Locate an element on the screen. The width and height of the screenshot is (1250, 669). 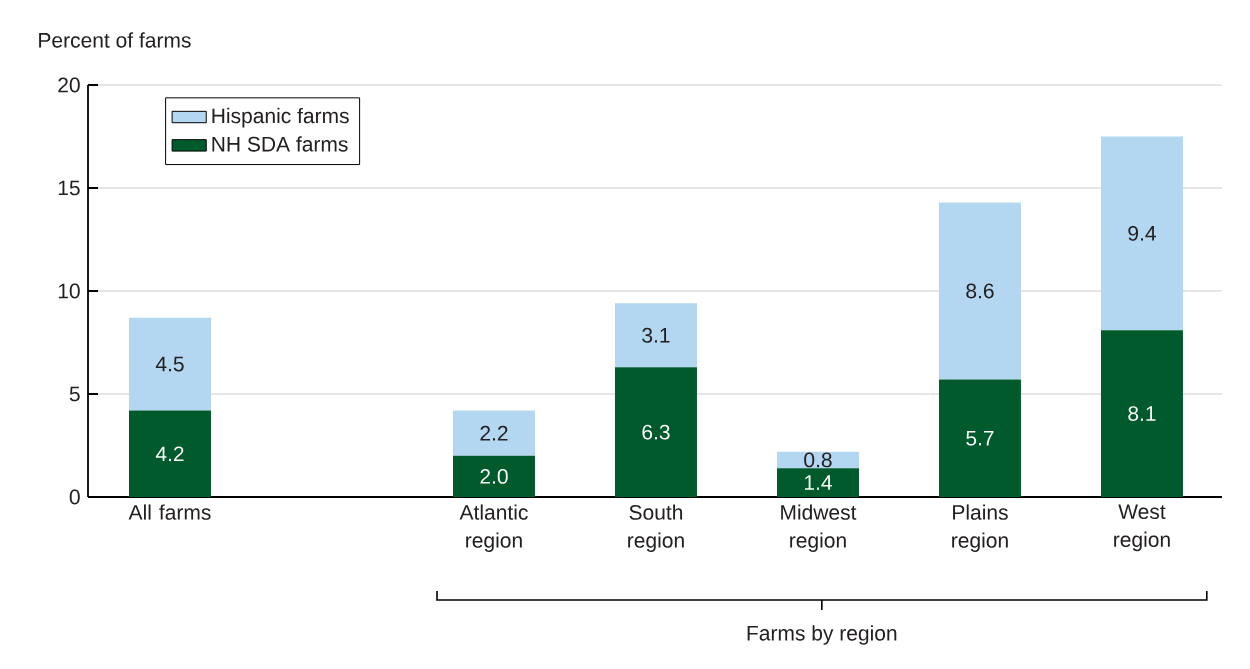
data-label: 5.7 is located at coordinates (980, 438).